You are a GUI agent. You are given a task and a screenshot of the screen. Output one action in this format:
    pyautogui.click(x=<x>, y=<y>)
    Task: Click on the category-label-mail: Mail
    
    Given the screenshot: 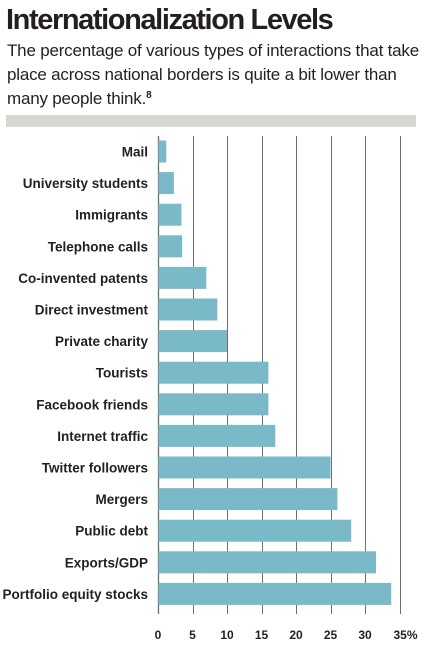 What is the action you would take?
    pyautogui.click(x=135, y=152)
    